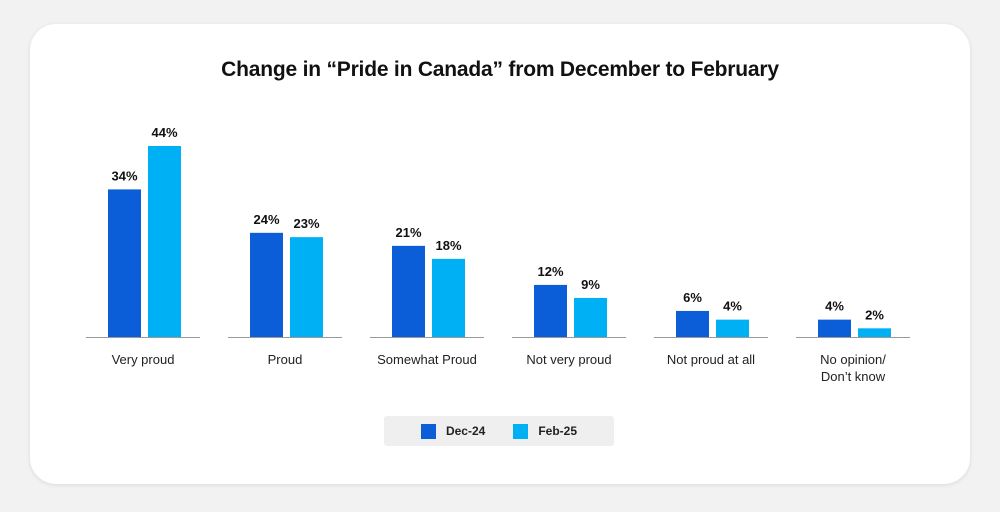  I want to click on category-label-cat-3: Not very proud, so click(568, 359).